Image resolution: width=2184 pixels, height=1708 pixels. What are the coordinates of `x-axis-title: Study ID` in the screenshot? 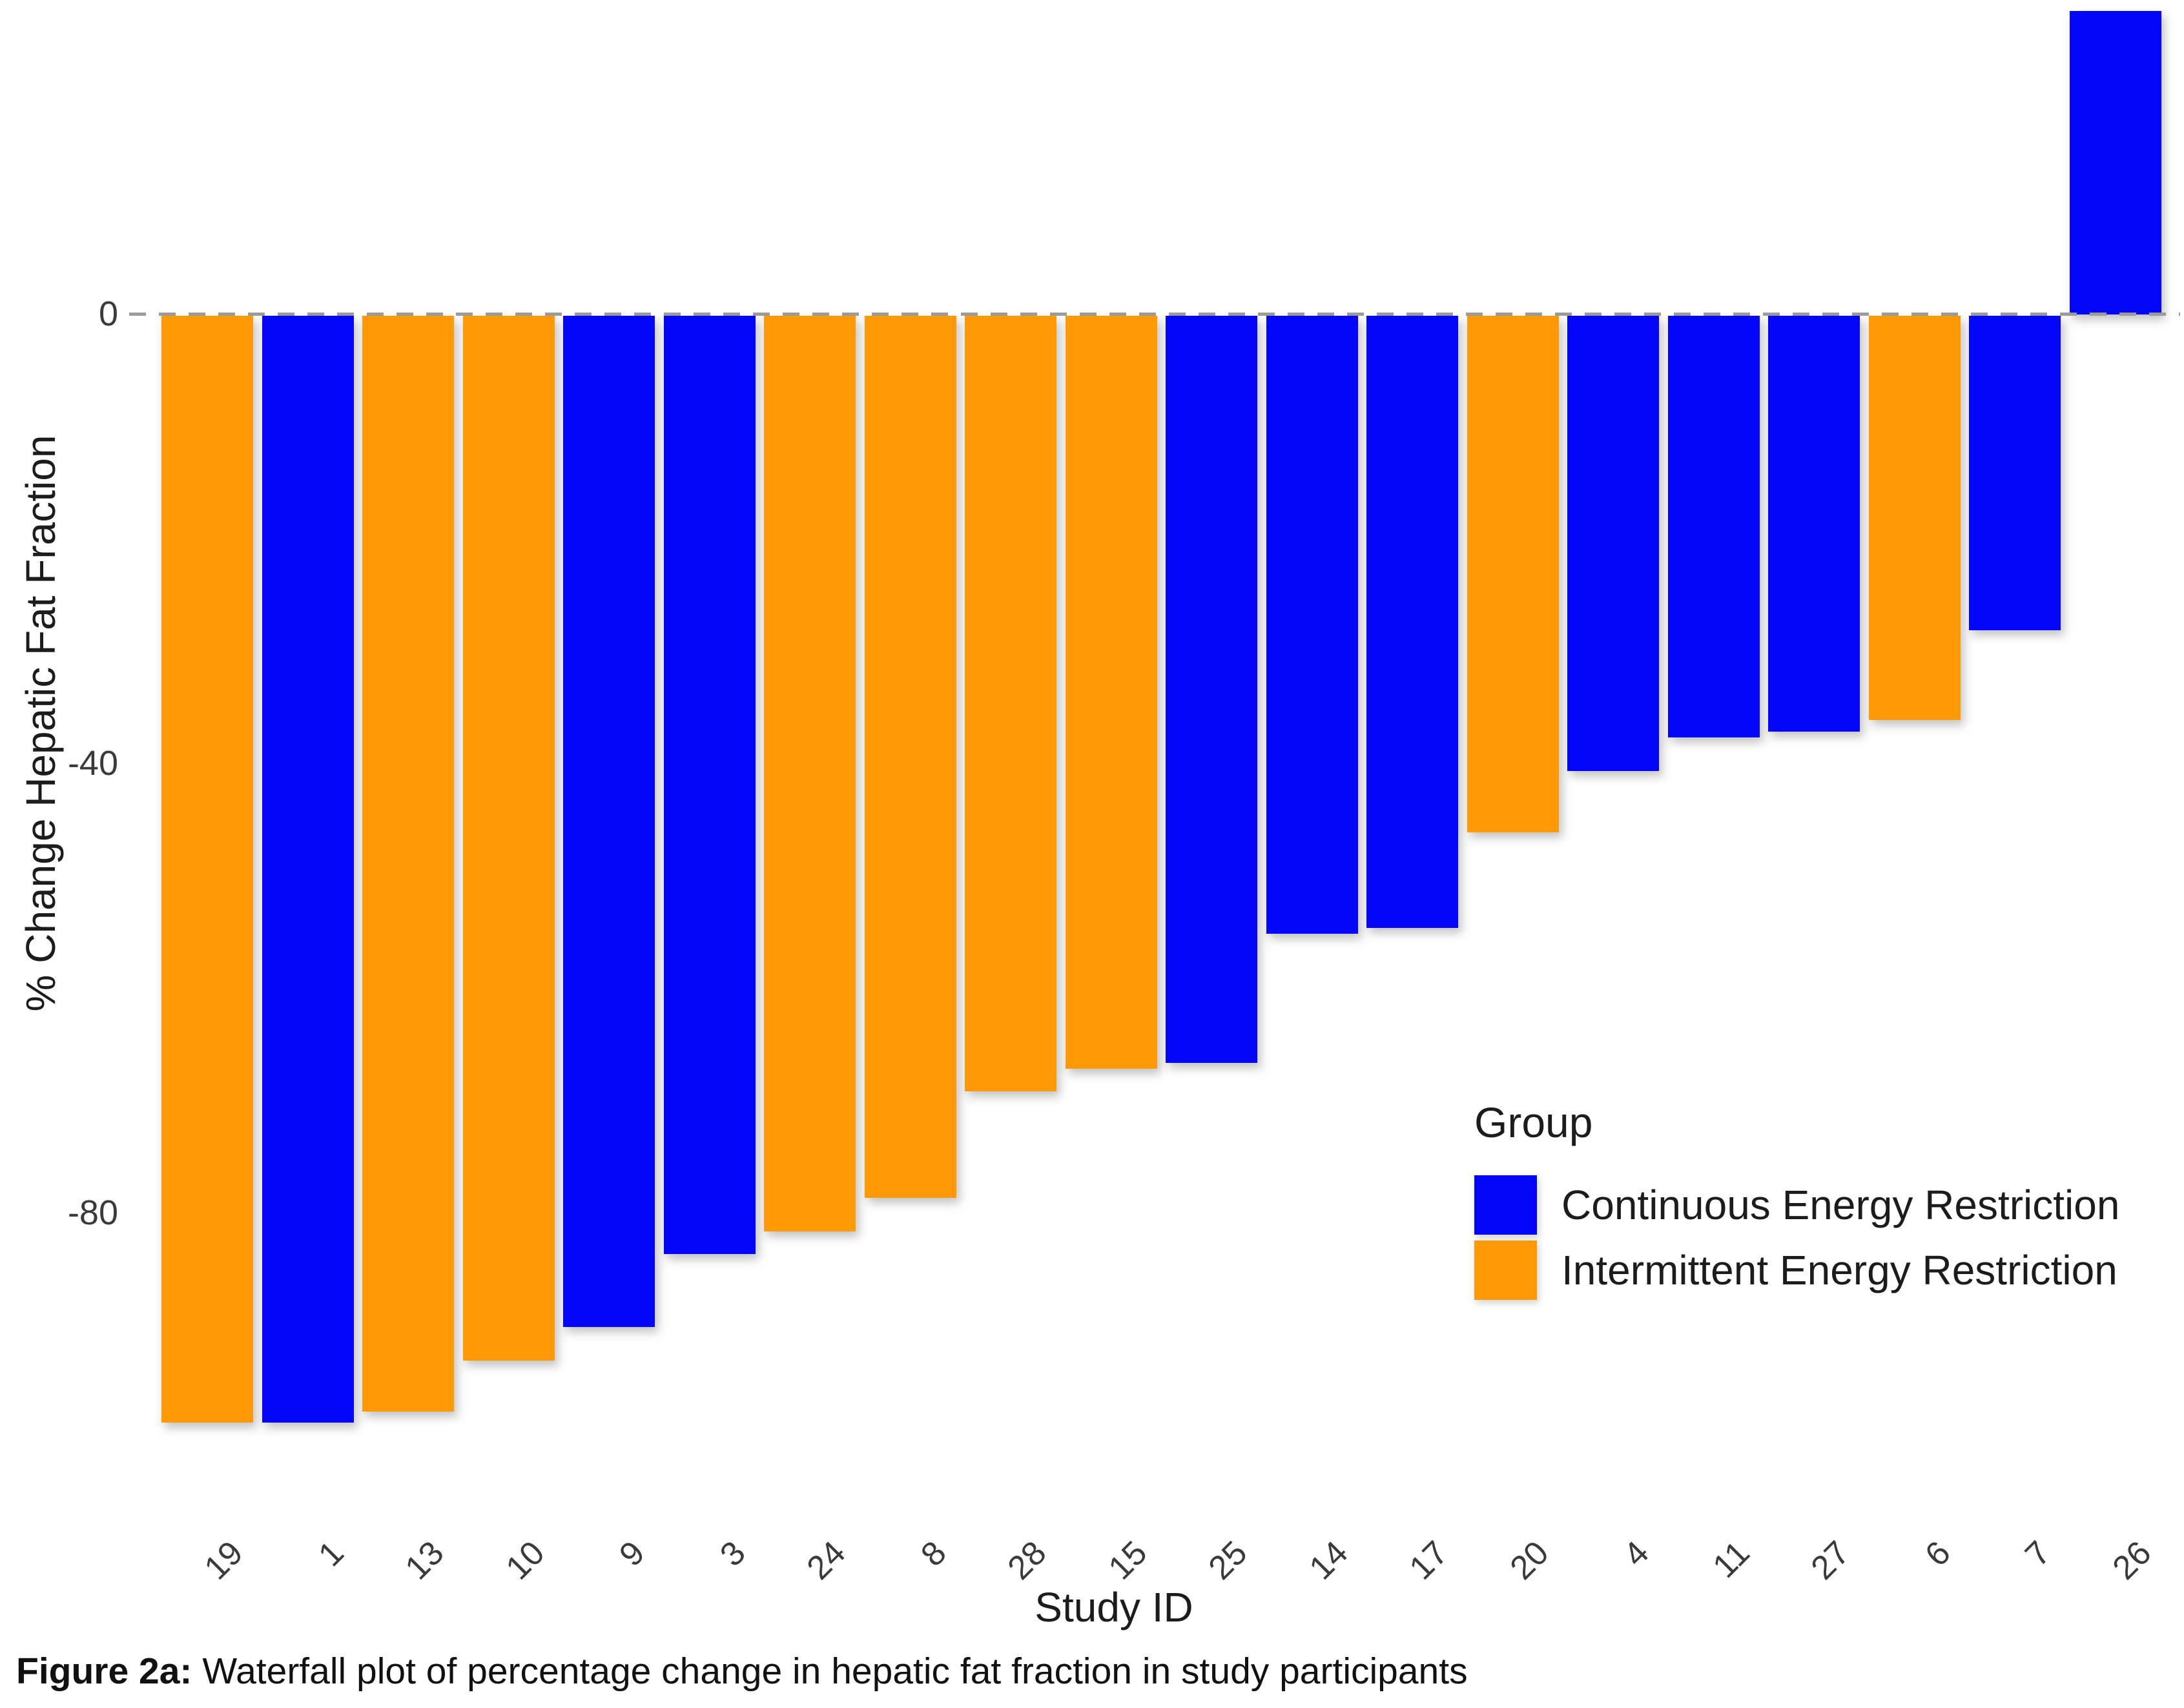 It's located at (1114, 1607).